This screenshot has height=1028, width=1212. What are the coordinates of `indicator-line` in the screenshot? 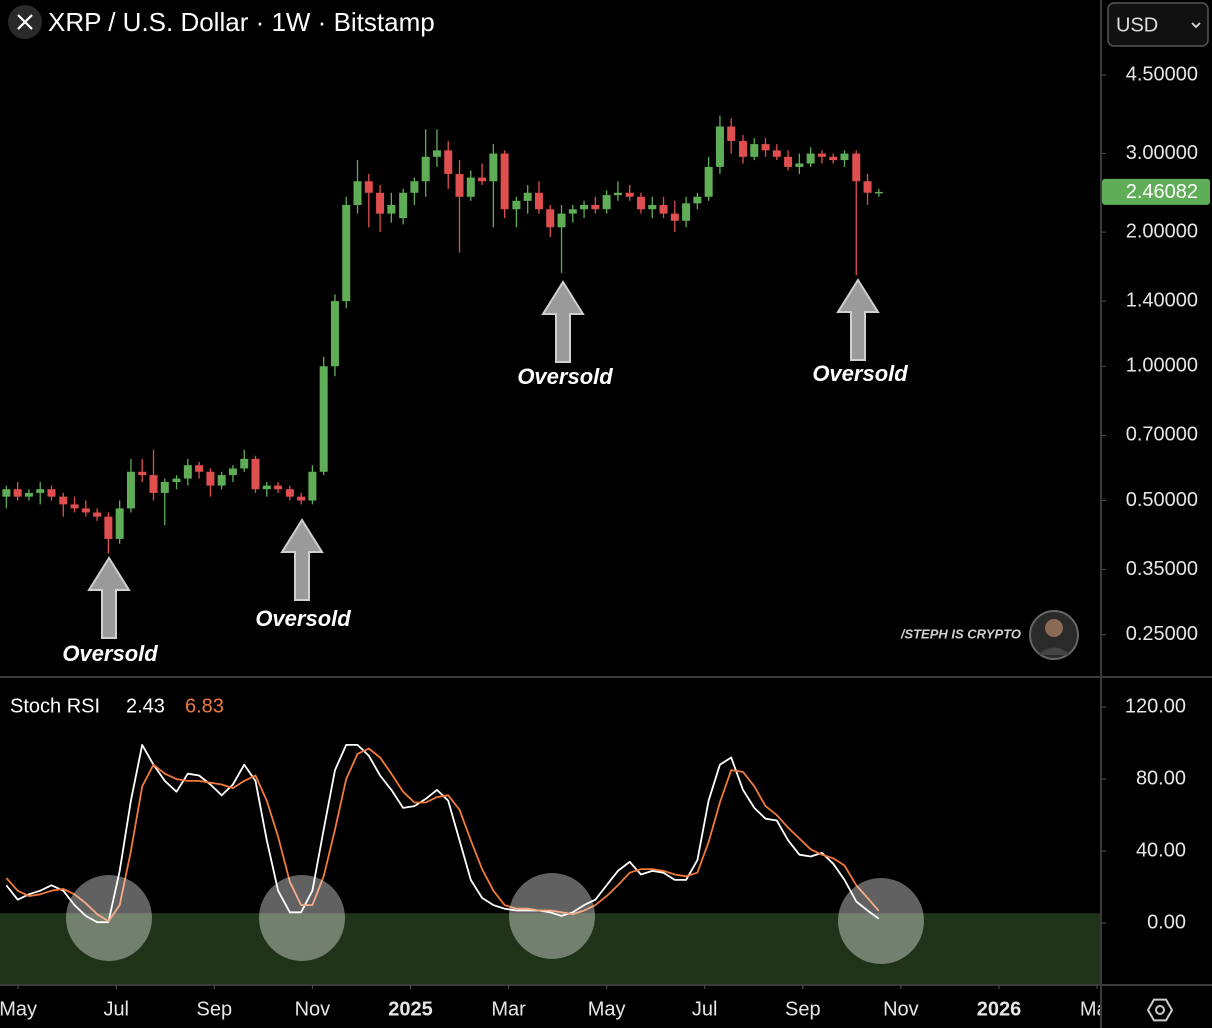 It's located at (442, 835).